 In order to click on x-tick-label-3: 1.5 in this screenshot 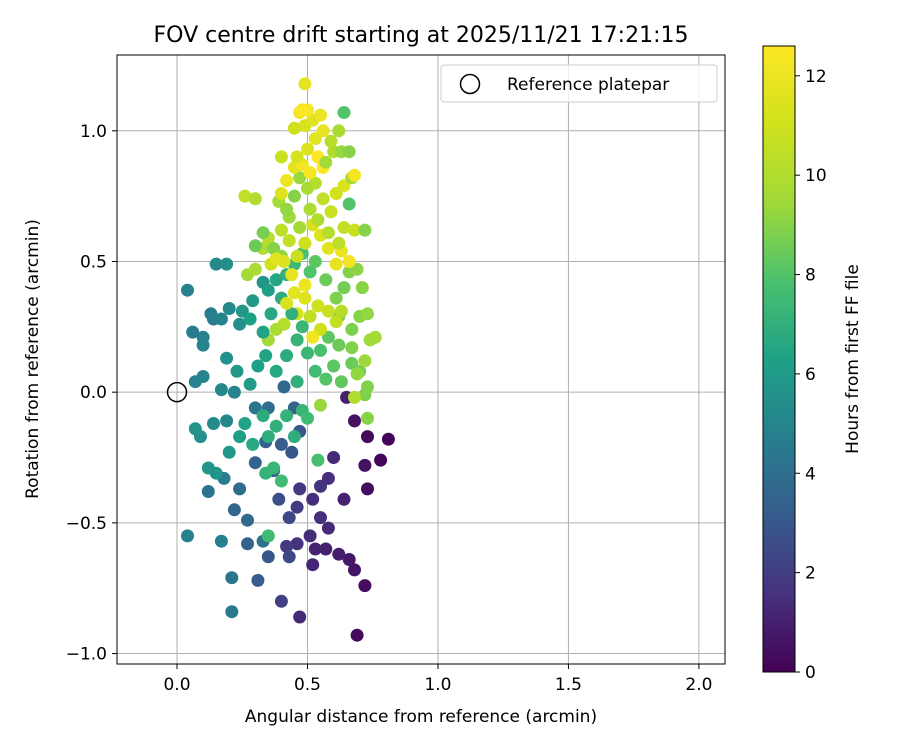, I will do `click(568, 685)`.